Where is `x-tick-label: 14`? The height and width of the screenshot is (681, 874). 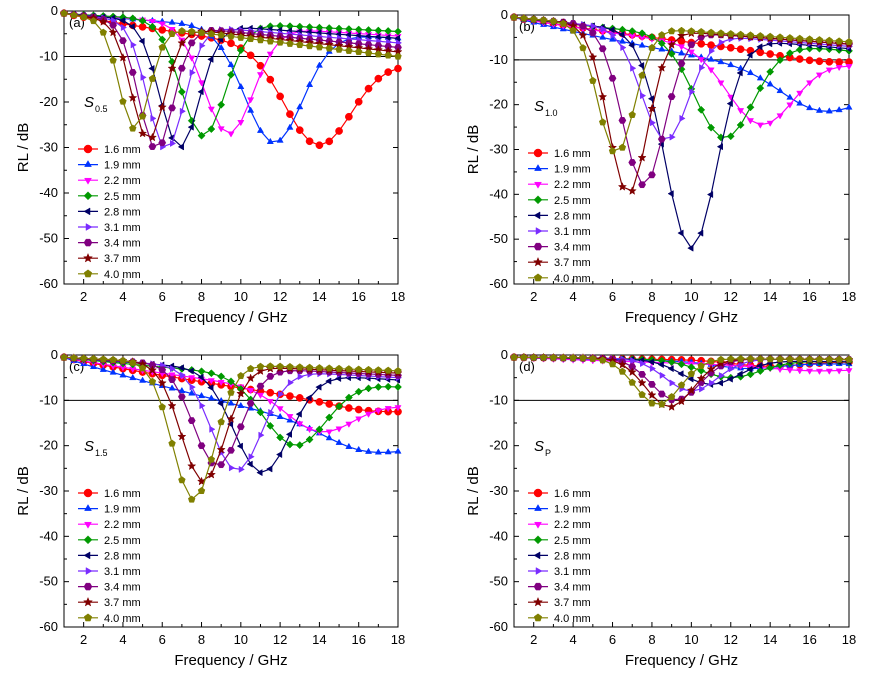
x-tick-label: 14 is located at coordinates (319, 639).